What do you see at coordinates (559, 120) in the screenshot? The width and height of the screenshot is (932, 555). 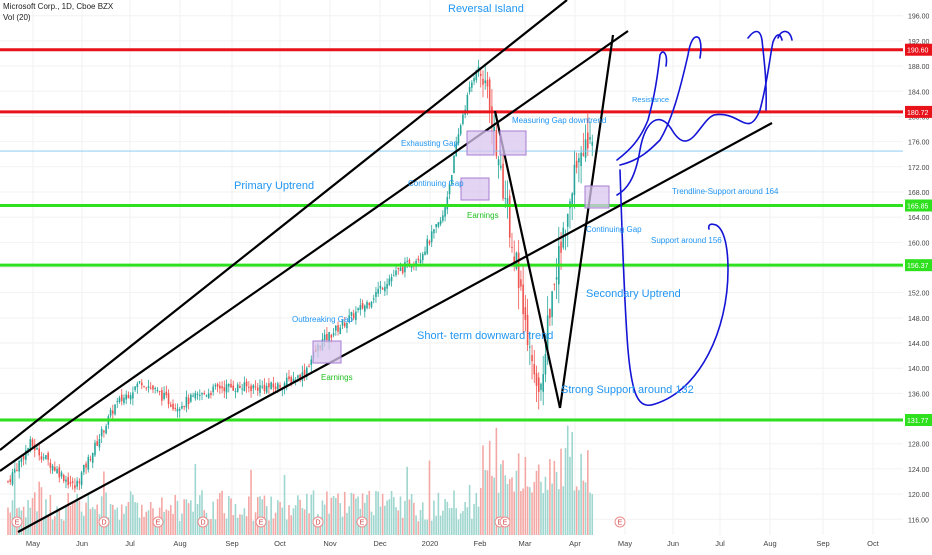 I see `annotation-measuring: Measuring Gap downtrend` at bounding box center [559, 120].